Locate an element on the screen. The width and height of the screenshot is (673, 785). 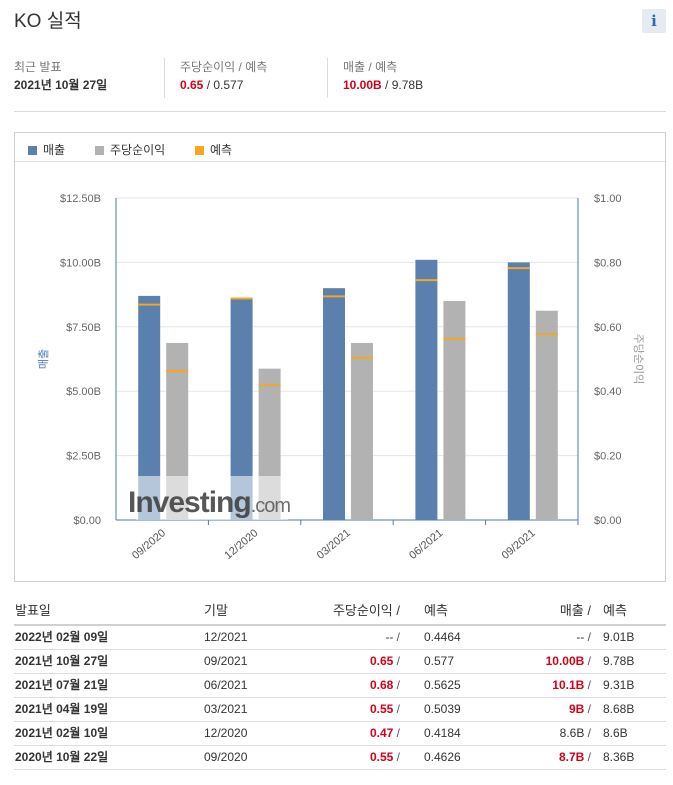
summary-latest-release: 최근 발표 2021년 10월 27일 is located at coordinates (89, 79).